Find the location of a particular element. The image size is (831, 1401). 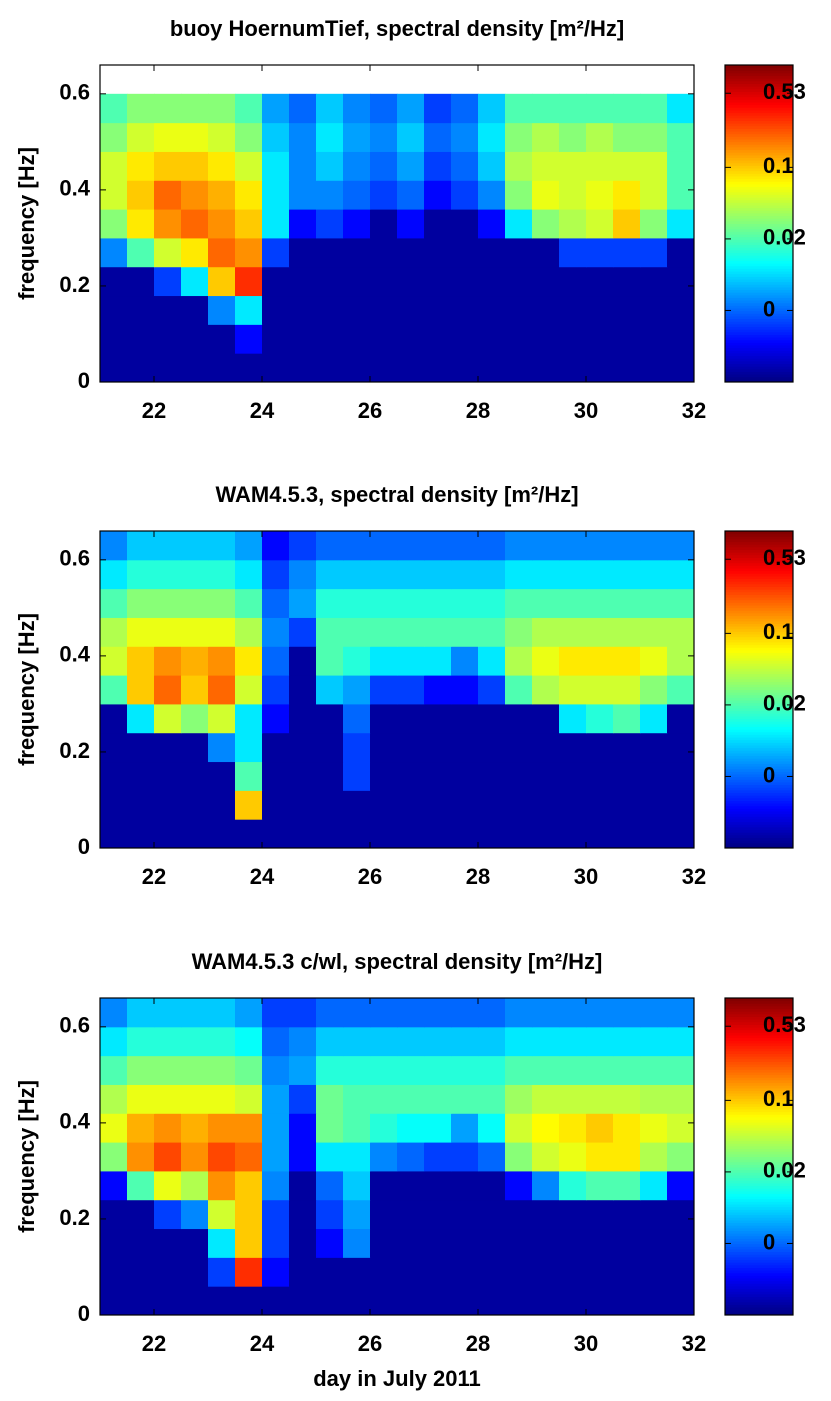

x-tick-label: 32 is located at coordinates (694, 1343).